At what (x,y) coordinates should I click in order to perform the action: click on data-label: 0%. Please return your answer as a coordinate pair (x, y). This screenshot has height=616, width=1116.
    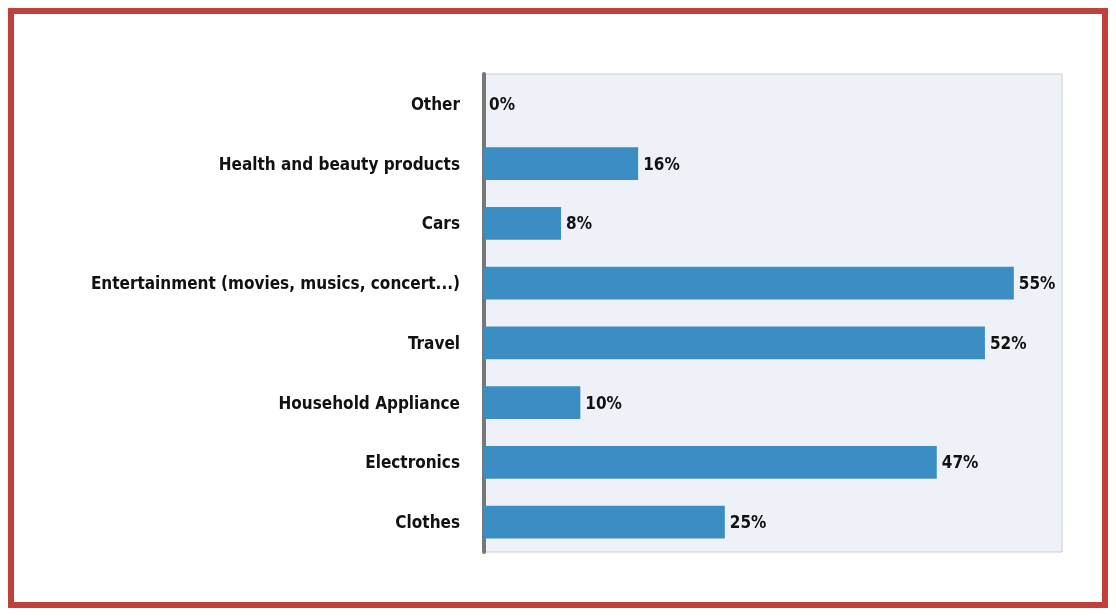
    Looking at the image, I should click on (502, 103).